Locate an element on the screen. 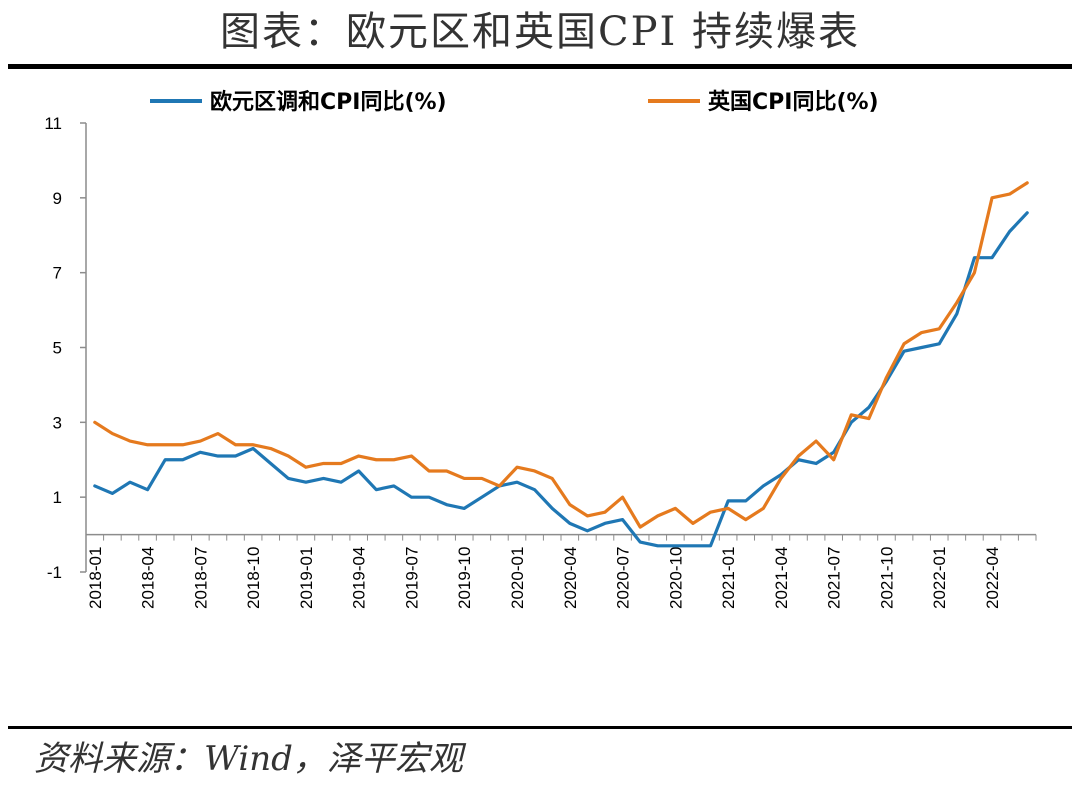  x-tick-label: 2022-01 is located at coordinates (939, 578).